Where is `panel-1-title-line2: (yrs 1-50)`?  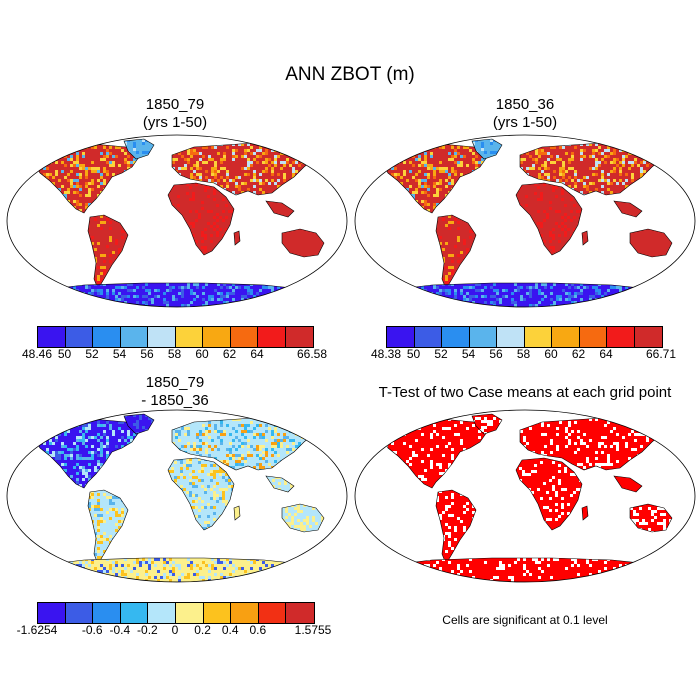
panel-1-title-line2: (yrs 1-50) is located at coordinates (175, 122).